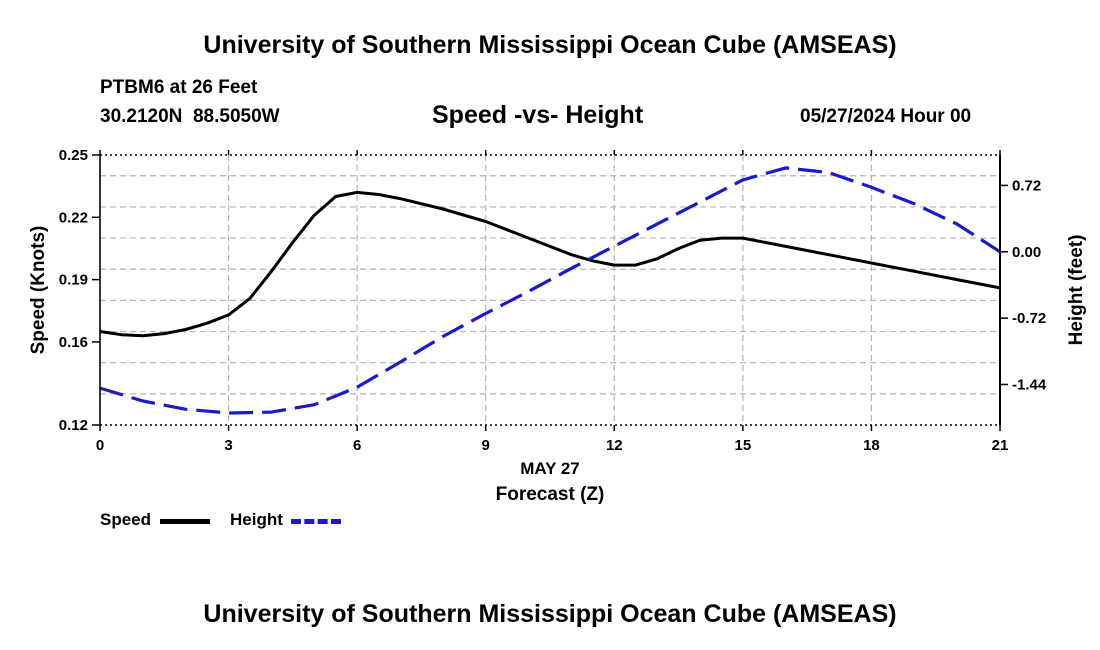 The height and width of the screenshot is (650, 1100). I want to click on x-tick-label: 9, so click(486, 445).